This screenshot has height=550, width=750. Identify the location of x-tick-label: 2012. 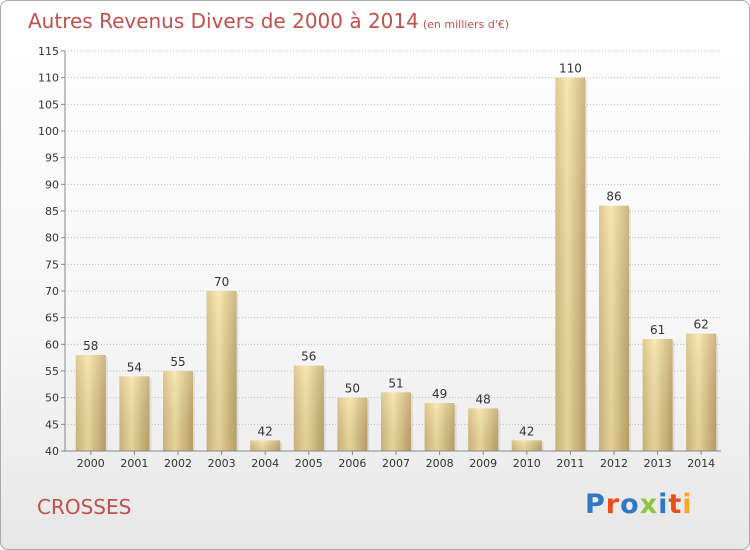
(614, 463).